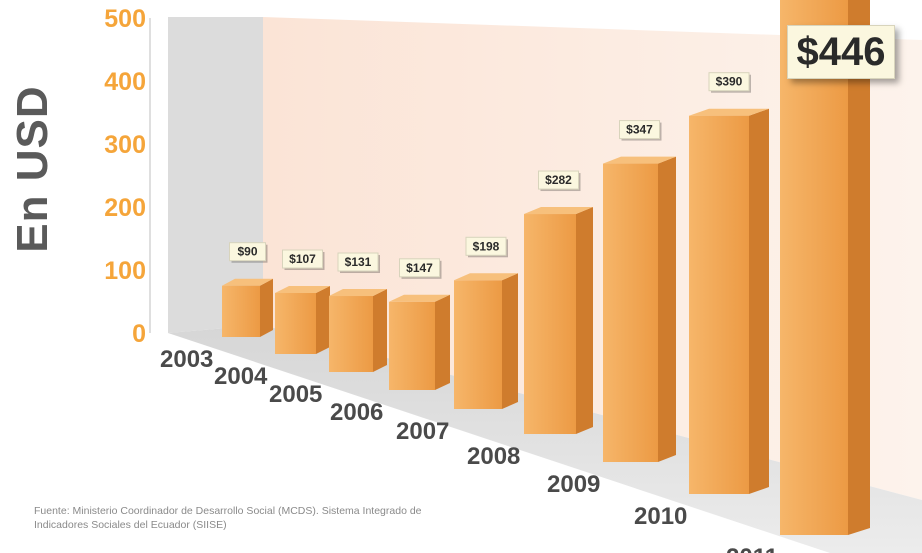 This screenshot has height=553, width=922. I want to click on y-tick-label: 400, so click(125, 82).